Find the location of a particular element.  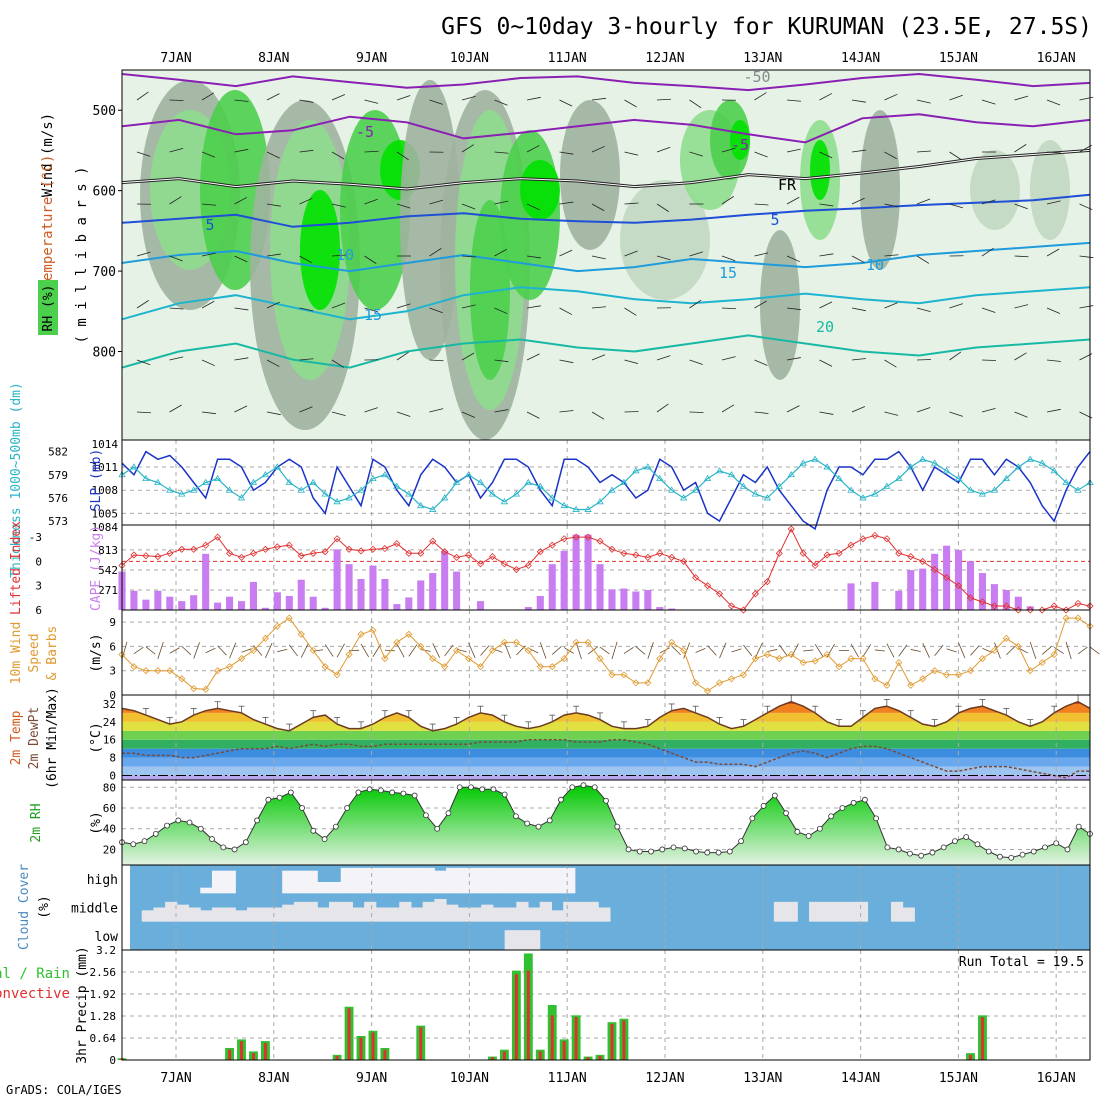

x-tick-label-bottom: 10JAN is located at coordinates (469, 1078).